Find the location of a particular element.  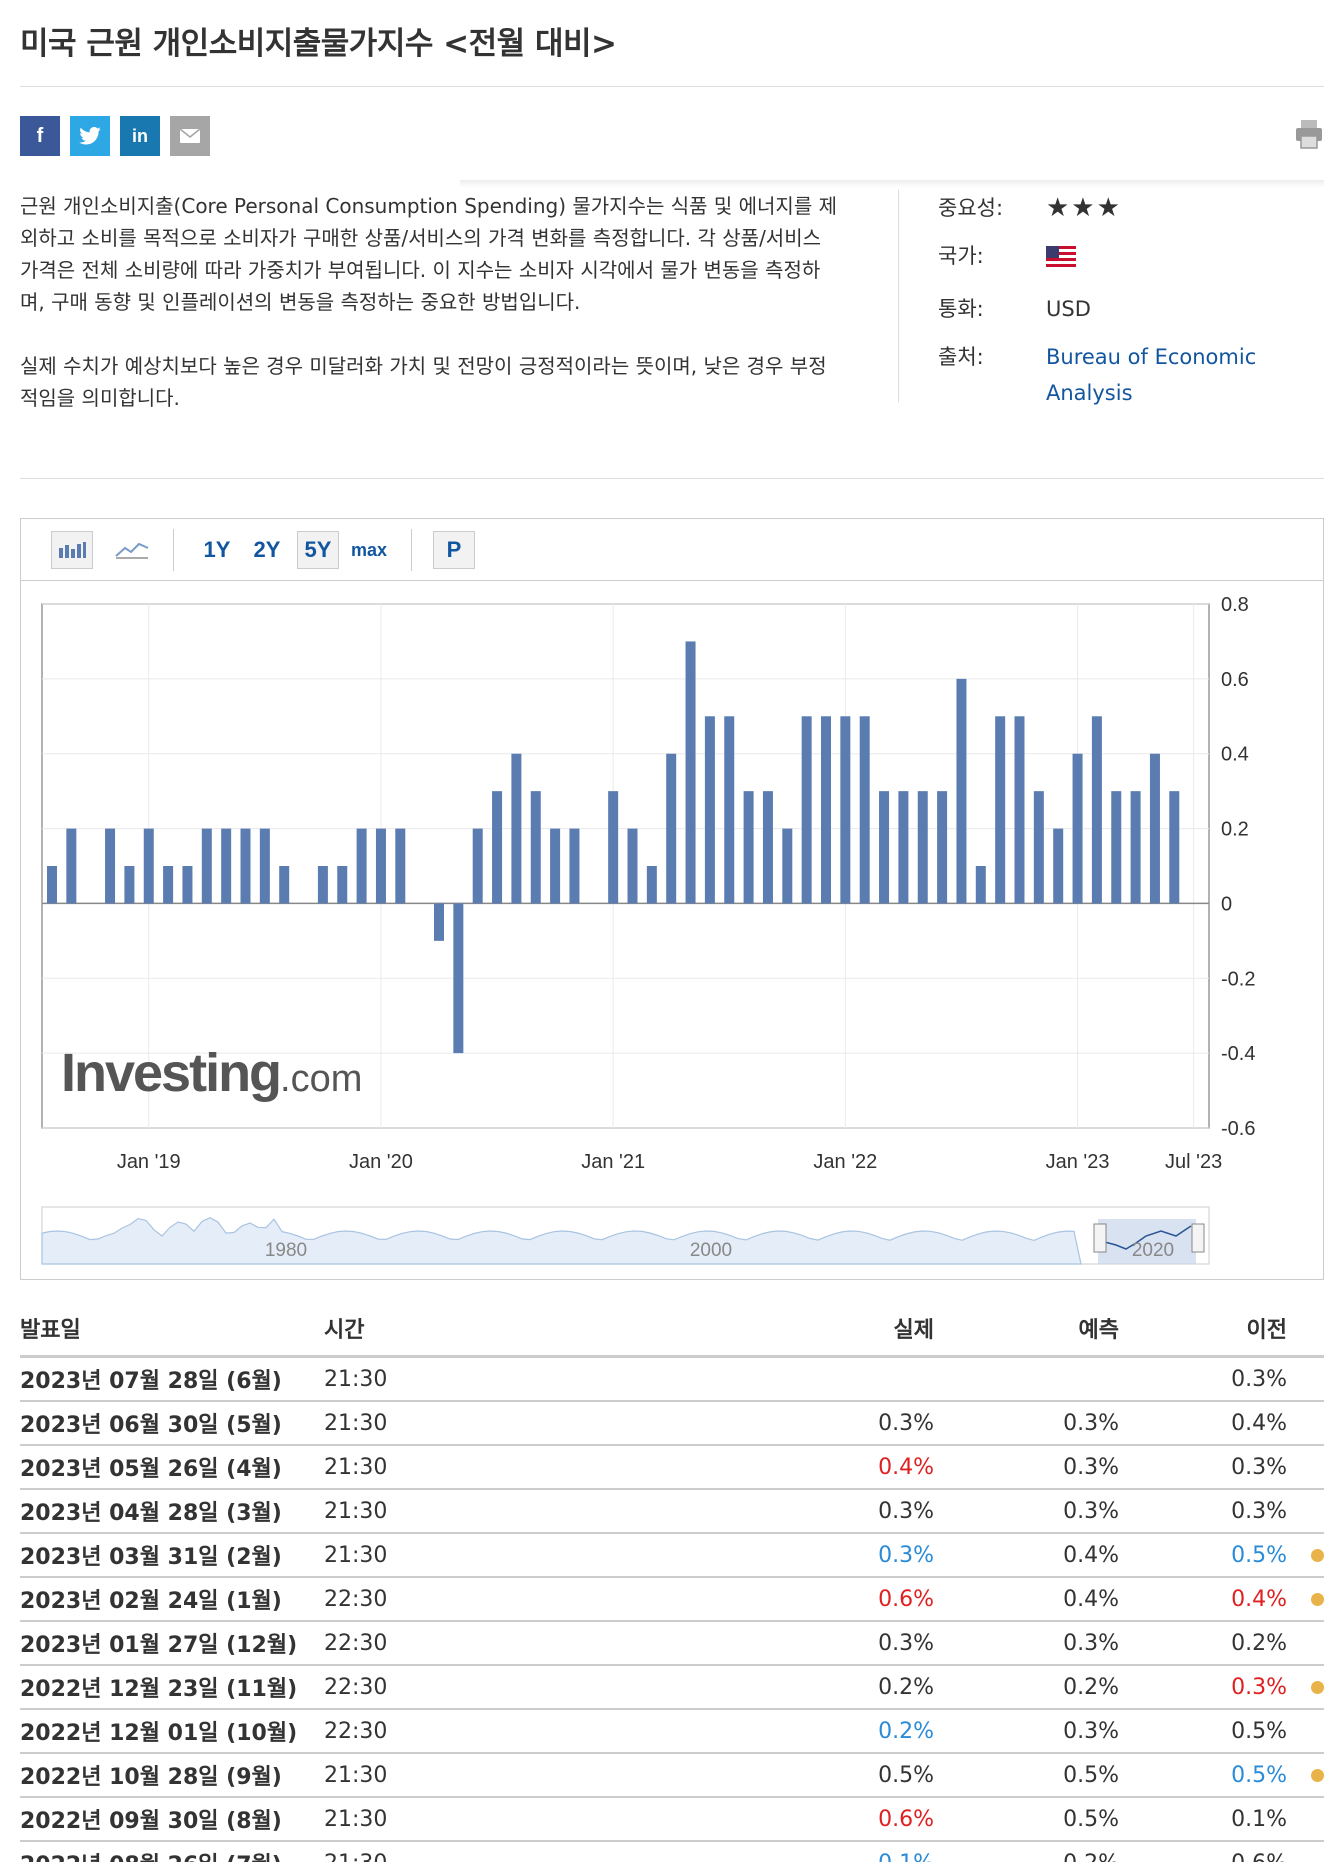

y-tick-label: -0.2 is located at coordinates (1238, 979).